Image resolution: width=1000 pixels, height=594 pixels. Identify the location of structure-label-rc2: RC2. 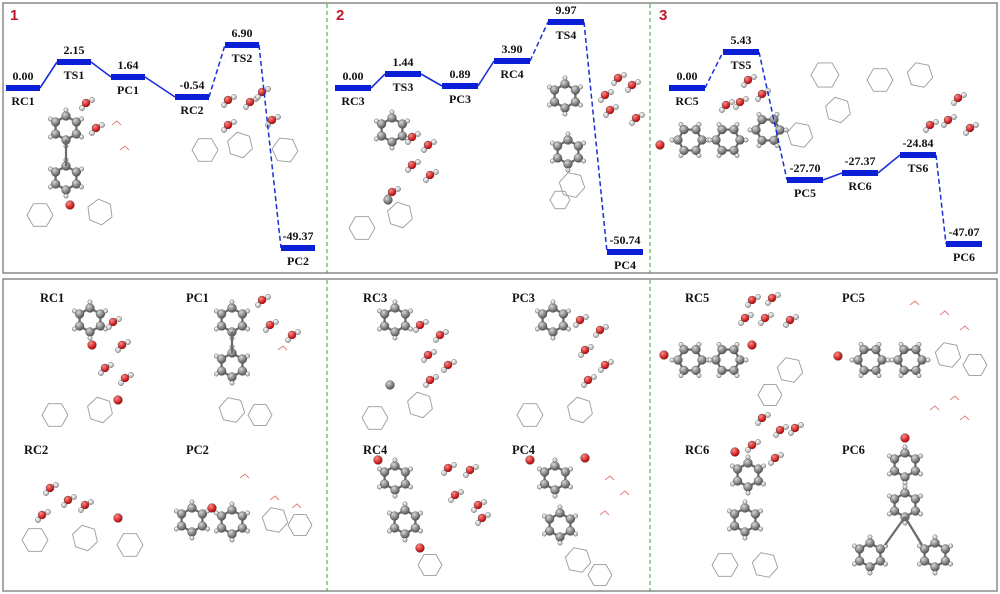
(36, 450).